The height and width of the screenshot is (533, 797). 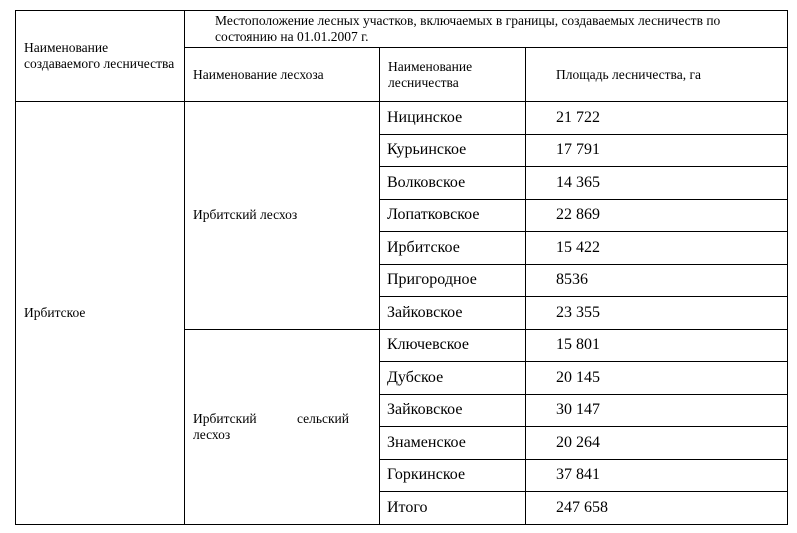 I want to click on site-area: 8536, so click(x=656, y=280).